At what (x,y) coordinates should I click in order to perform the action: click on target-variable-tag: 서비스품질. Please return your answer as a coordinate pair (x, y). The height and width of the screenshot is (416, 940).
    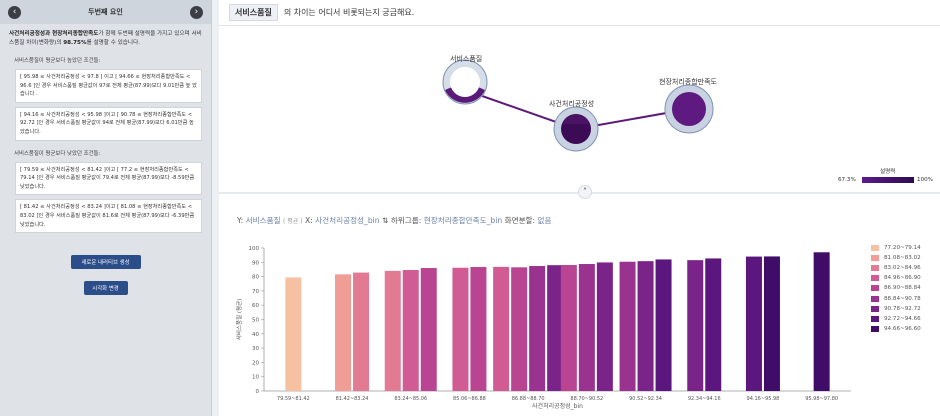
    Looking at the image, I should click on (253, 12).